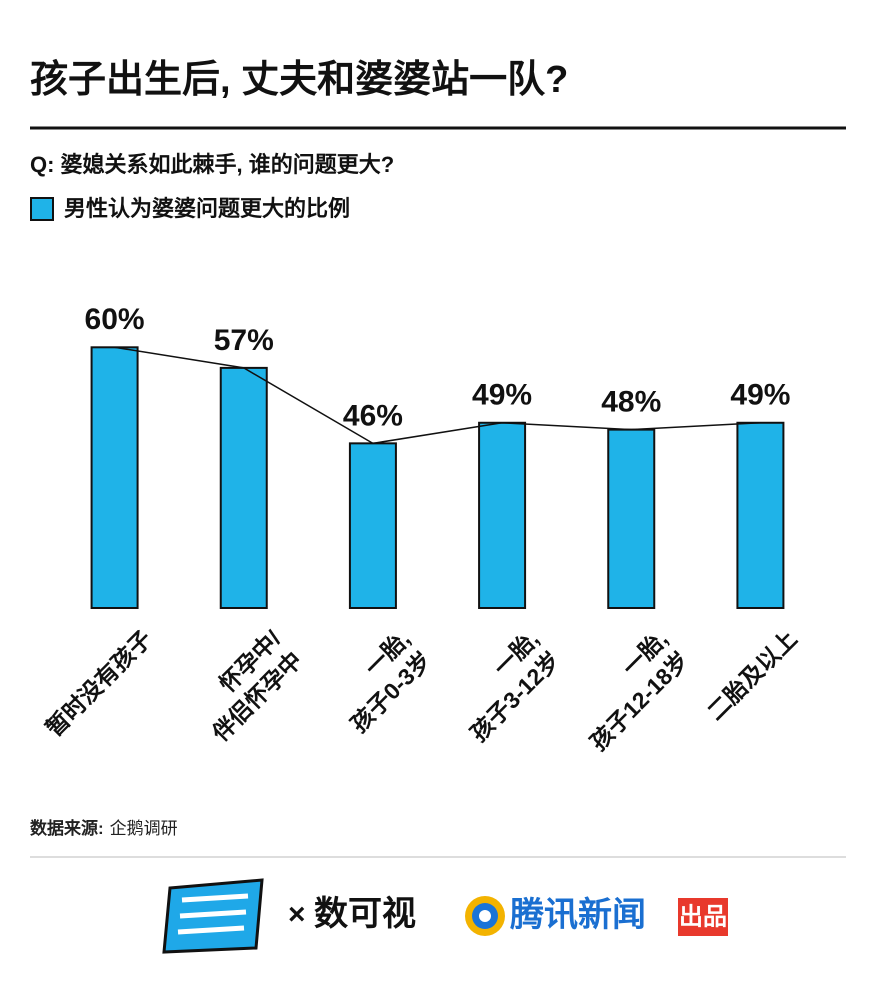 This screenshot has width=875, height=1000. I want to click on footer-cross: ×, so click(297, 914).